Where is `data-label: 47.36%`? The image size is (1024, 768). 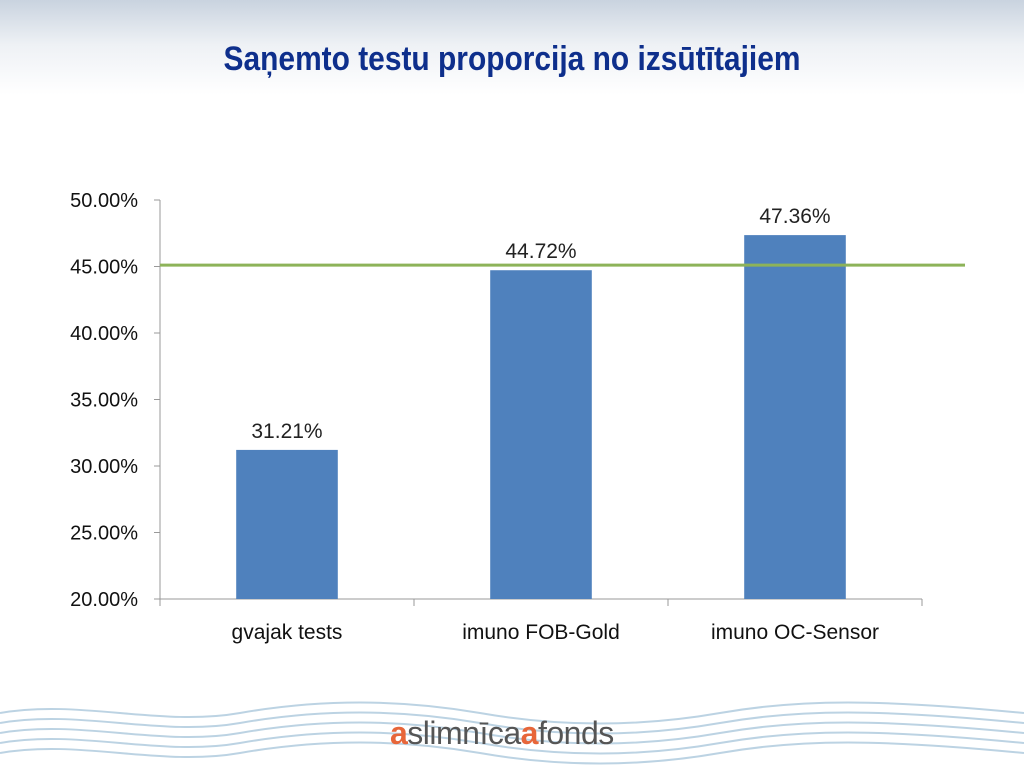 data-label: 47.36% is located at coordinates (794, 216).